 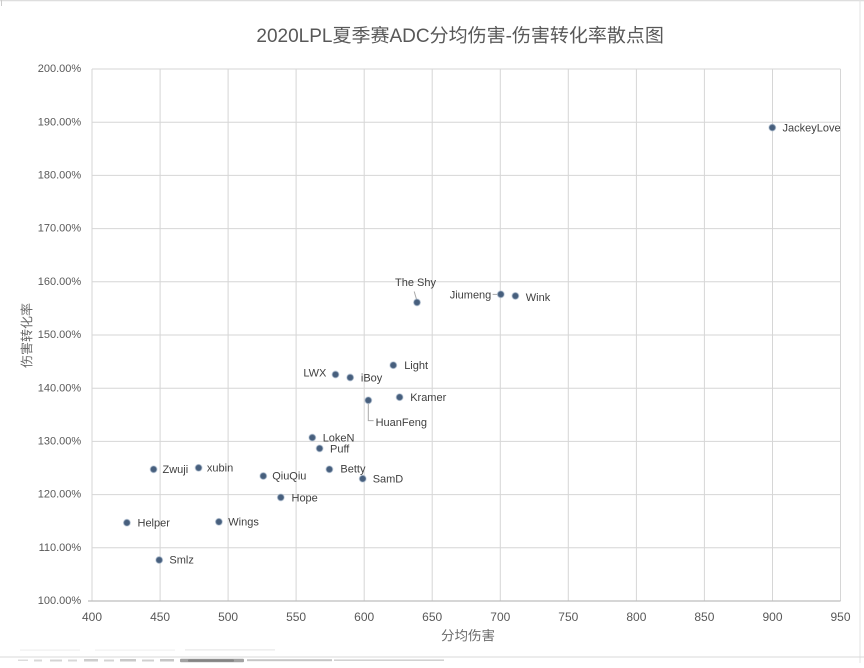 What do you see at coordinates (401, 423) in the screenshot?
I see `svg-text: HuanFeng` at bounding box center [401, 423].